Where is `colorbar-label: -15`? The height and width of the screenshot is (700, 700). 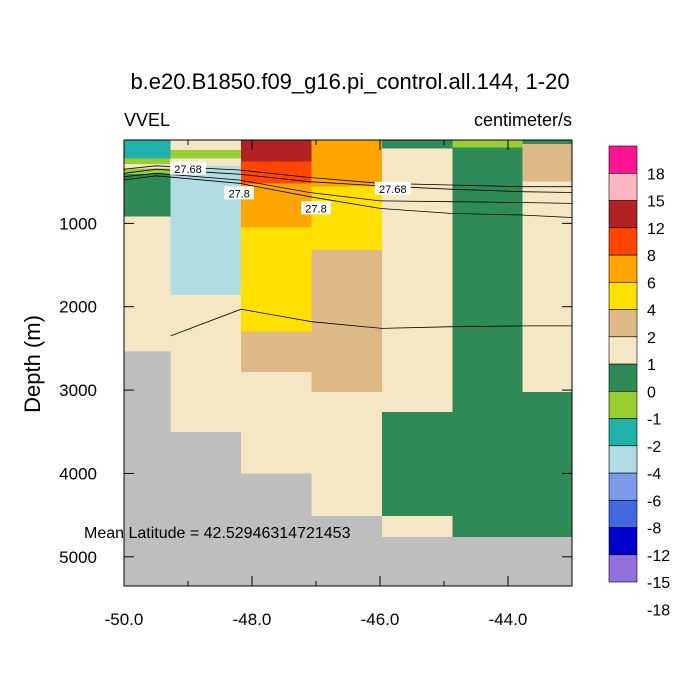
colorbar-label: -15 is located at coordinates (658, 583).